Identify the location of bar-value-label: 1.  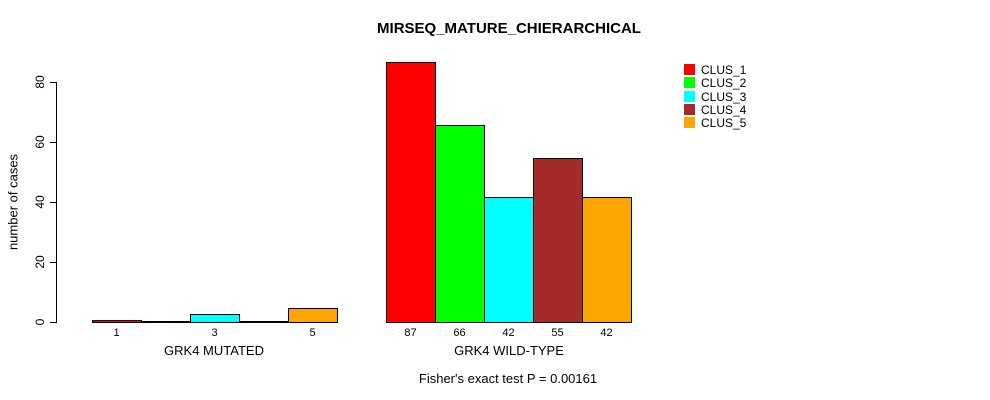
(116, 333).